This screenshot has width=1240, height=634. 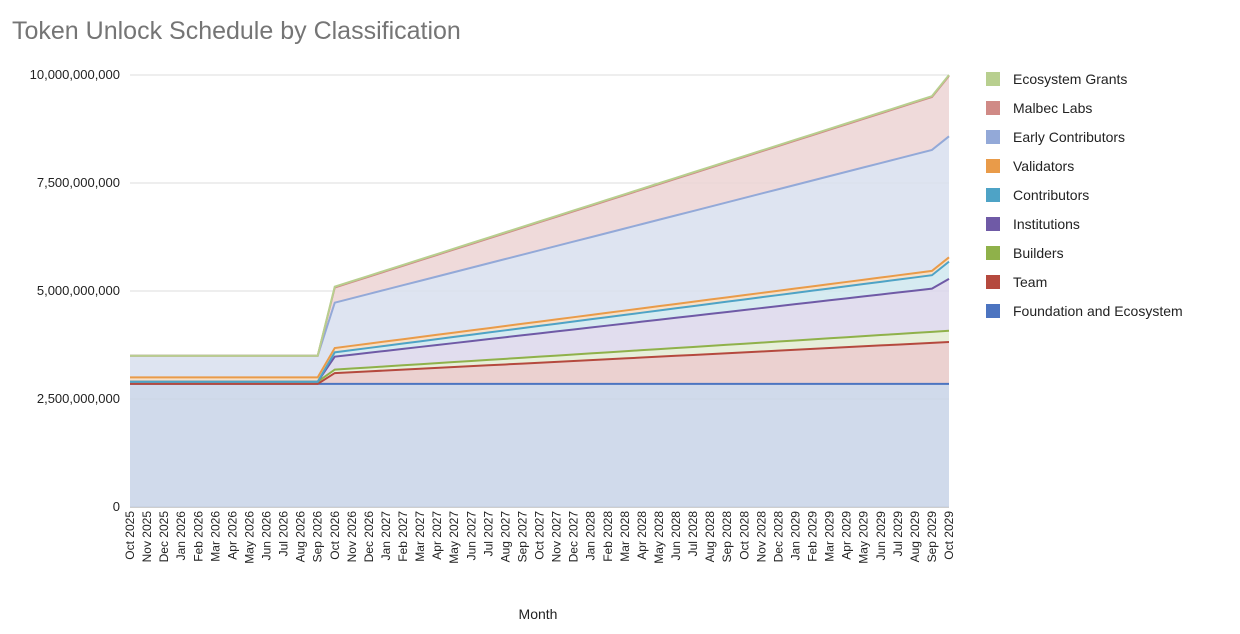 I want to click on x-tick-label: Sep 2026, so click(x=318, y=537).